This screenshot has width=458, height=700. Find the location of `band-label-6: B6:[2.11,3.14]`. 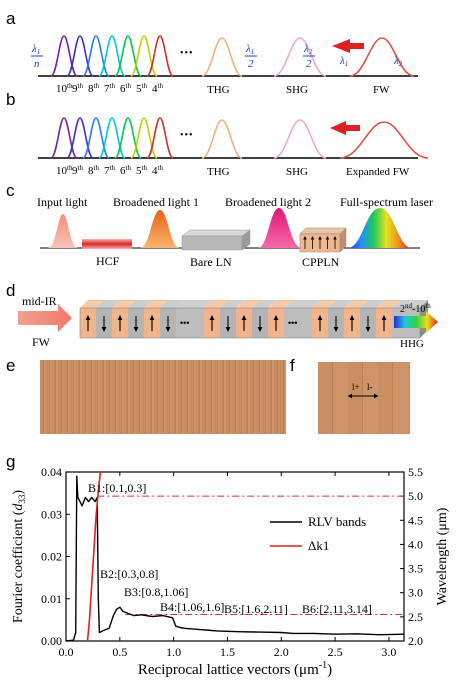

band-label-6: B6:[2.11,3.14] is located at coordinates (337, 609).